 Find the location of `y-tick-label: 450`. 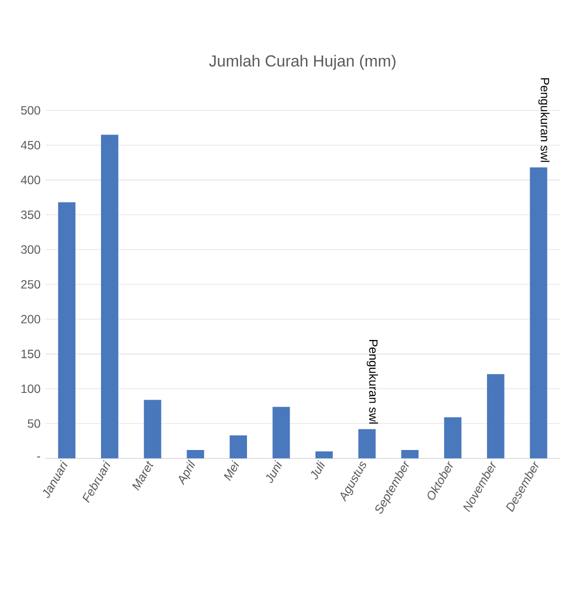

y-tick-label: 450 is located at coordinates (30, 145).